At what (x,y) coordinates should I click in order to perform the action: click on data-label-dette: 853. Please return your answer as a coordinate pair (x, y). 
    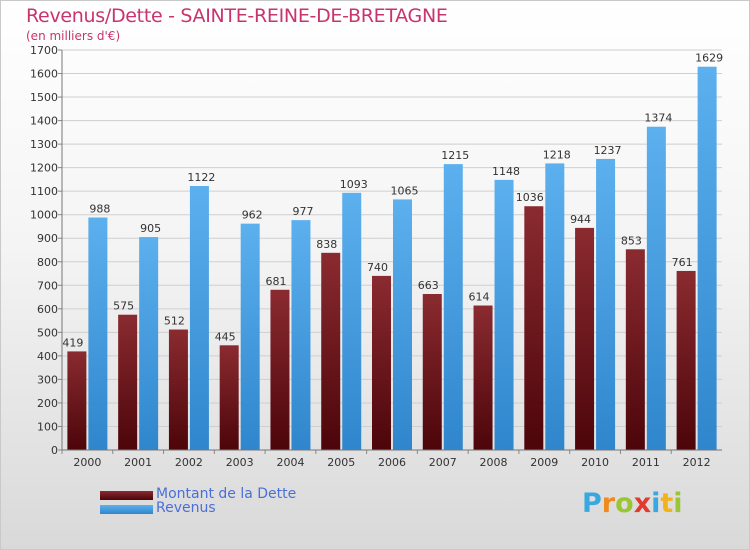
    Looking at the image, I should click on (631, 240).